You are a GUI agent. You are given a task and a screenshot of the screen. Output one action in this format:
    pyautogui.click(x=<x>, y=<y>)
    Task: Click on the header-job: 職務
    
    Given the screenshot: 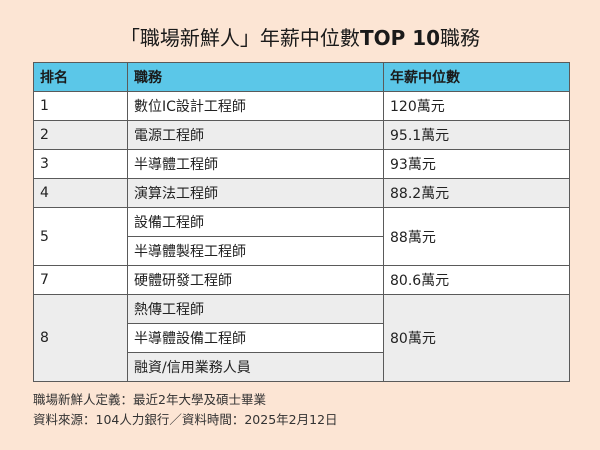 What is the action you would take?
    pyautogui.click(x=255, y=77)
    